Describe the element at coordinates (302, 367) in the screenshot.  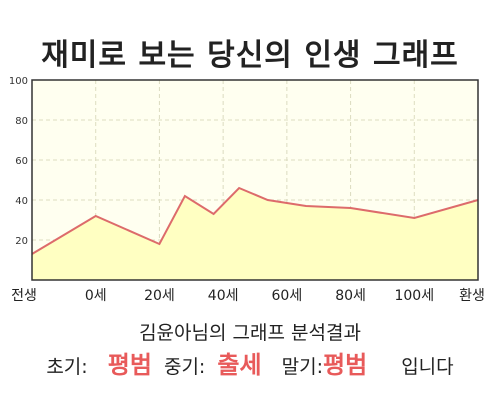
I see `late-label: 말기:` at that location.